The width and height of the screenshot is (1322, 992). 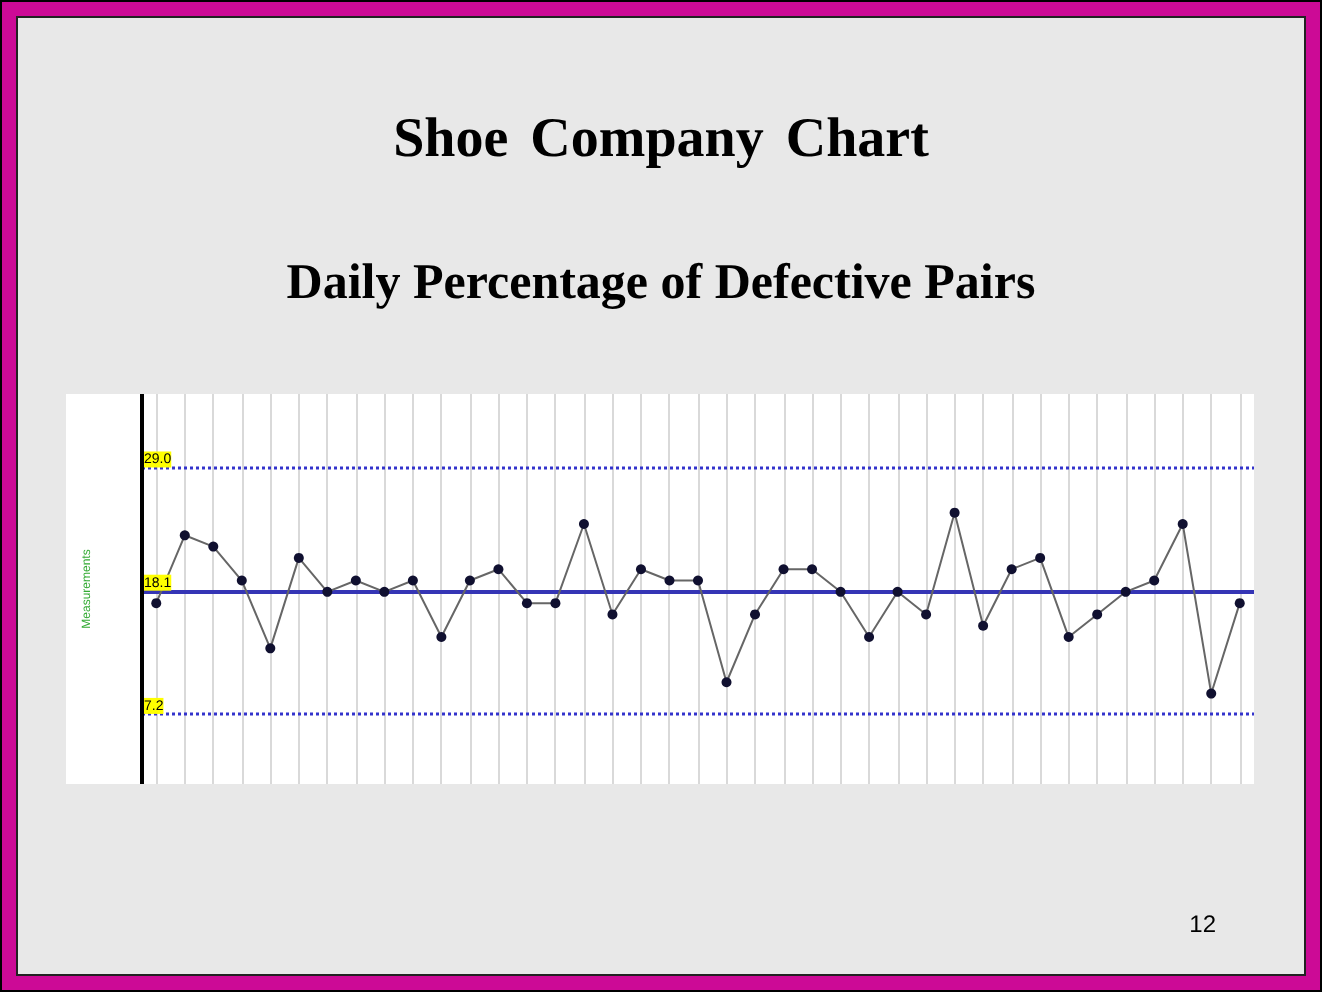 I want to click on text: 12, so click(x=1202, y=924).